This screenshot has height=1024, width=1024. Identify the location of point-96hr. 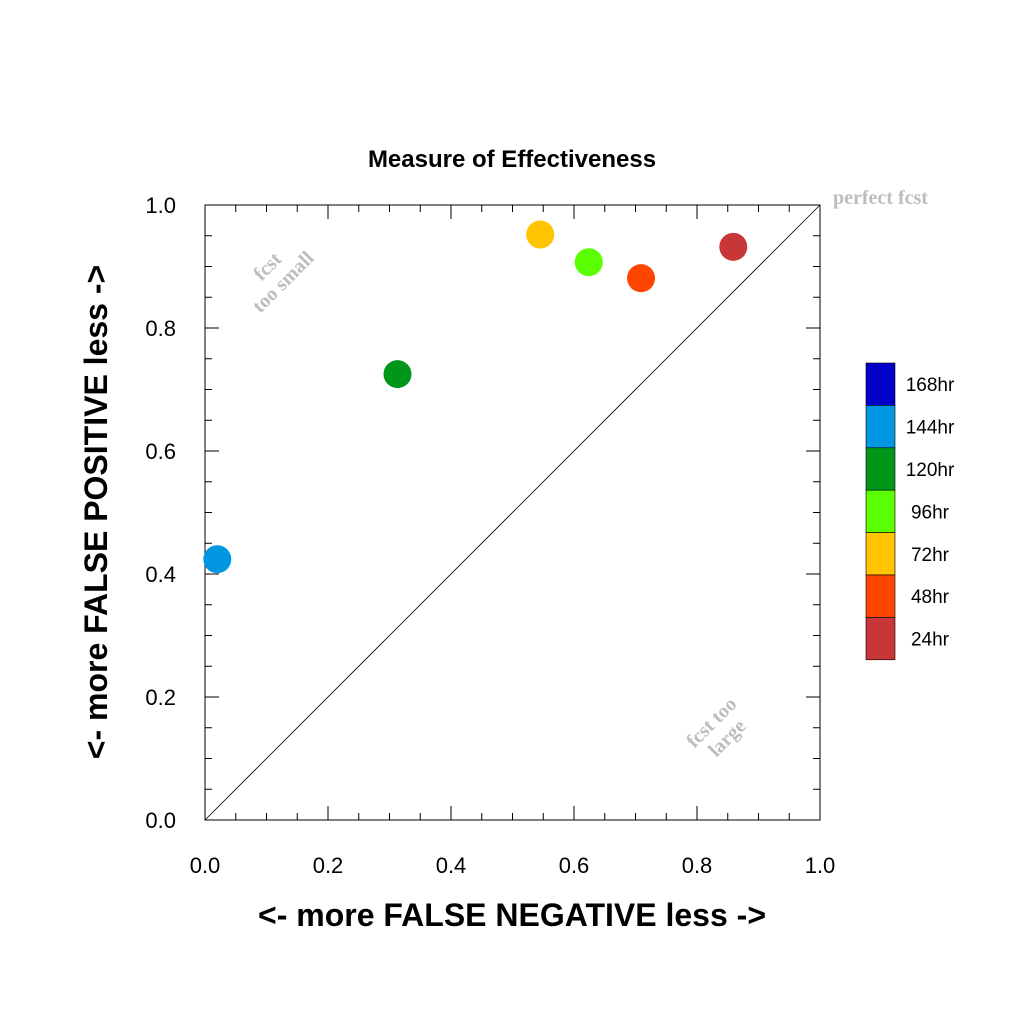
(588, 262).